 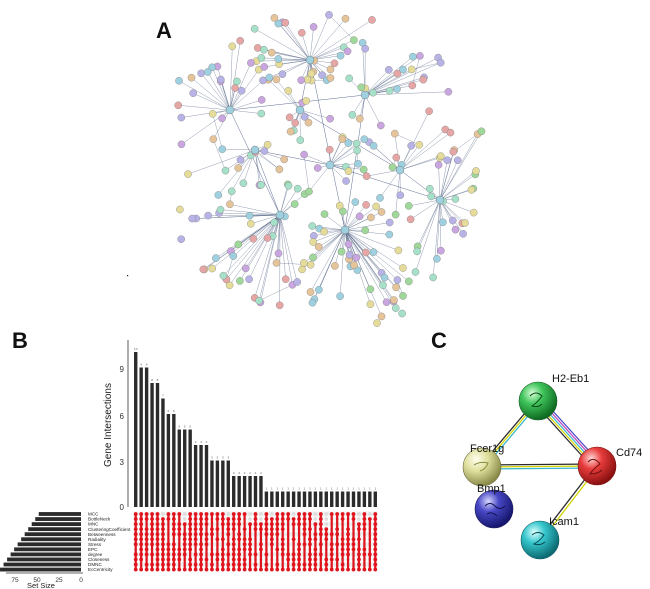 What do you see at coordinates (44, 580) in the screenshot?
I see `set-size-axis: 75 50 25 0 Set Size` at bounding box center [44, 580].